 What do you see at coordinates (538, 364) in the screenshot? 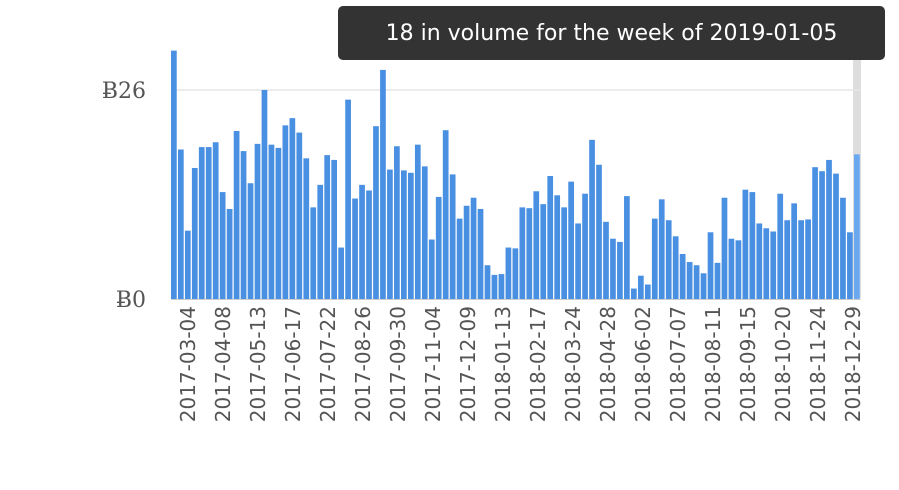
I see `x-tick-label: 2018-02-17` at bounding box center [538, 364].